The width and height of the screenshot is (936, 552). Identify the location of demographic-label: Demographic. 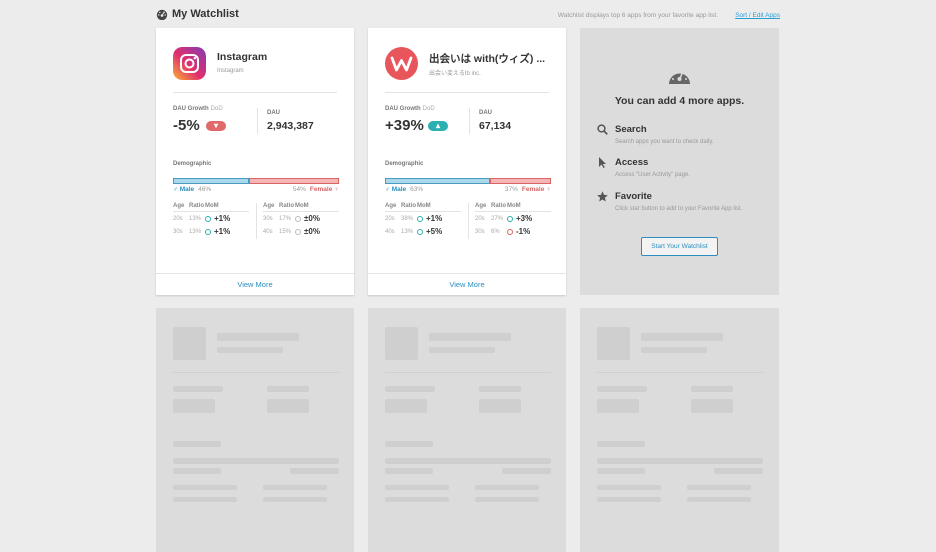
(192, 164).